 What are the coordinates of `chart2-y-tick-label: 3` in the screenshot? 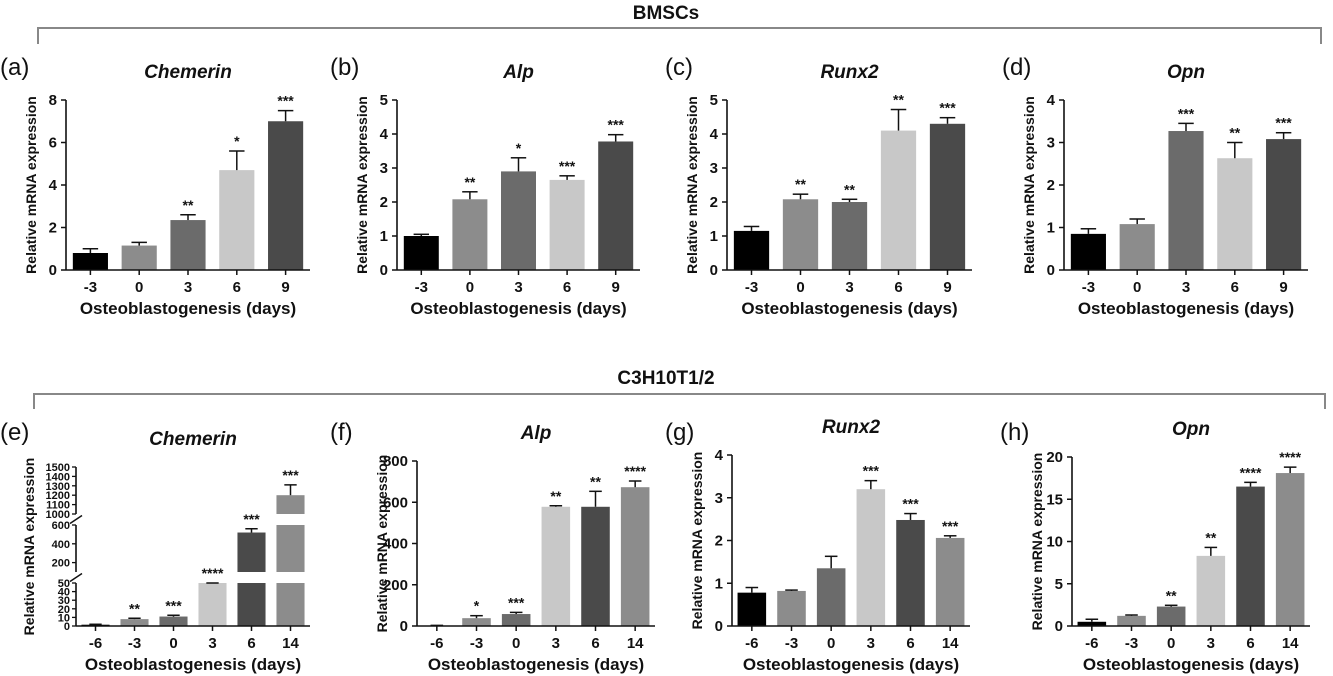 It's located at (714, 168).